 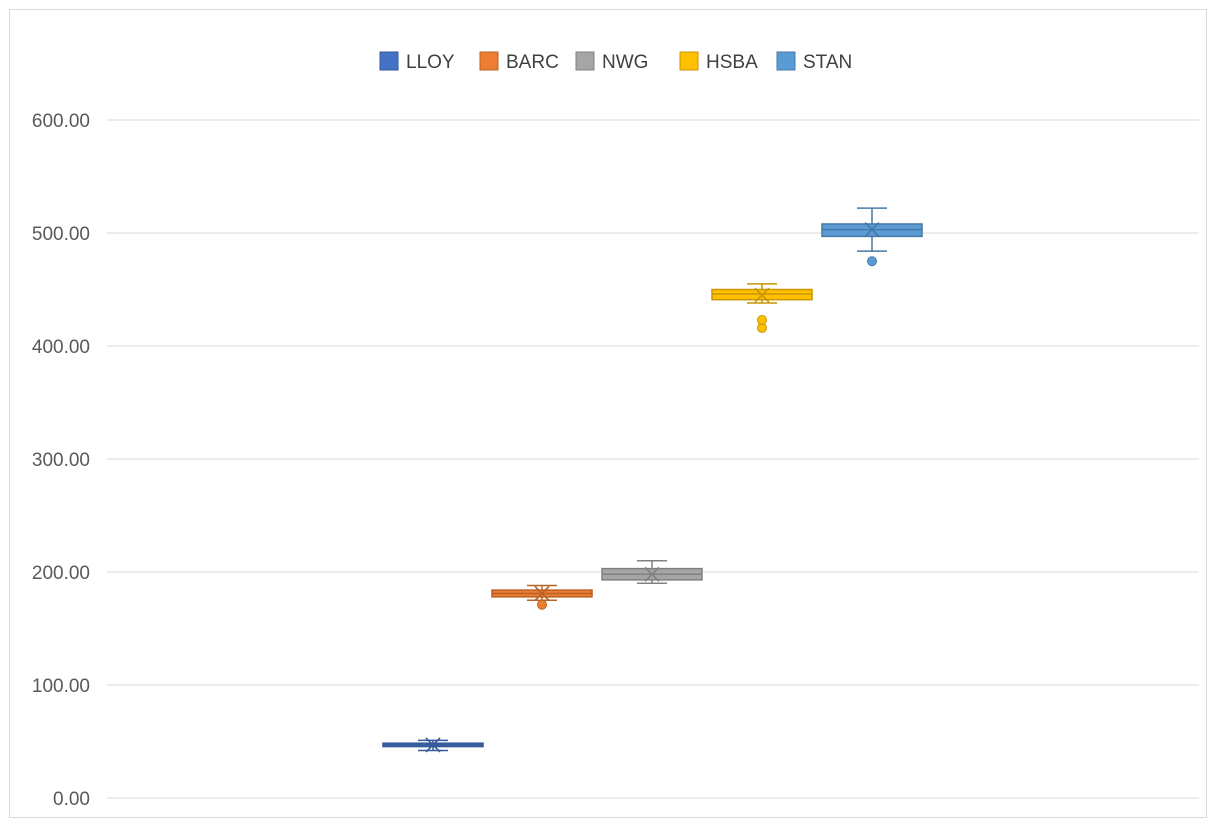 What do you see at coordinates (61, 121) in the screenshot?
I see `y-tick-label: 600.00` at bounding box center [61, 121].